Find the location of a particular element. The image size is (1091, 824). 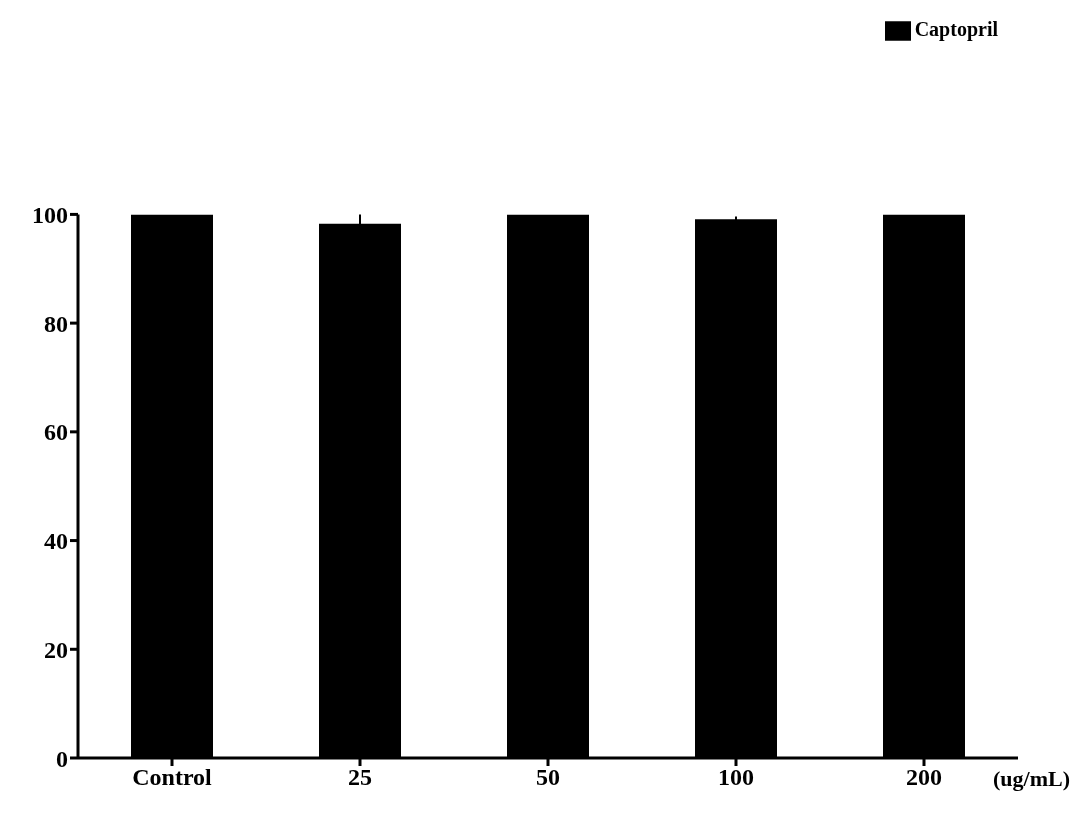

legend-label: Captopril is located at coordinates (956, 29).